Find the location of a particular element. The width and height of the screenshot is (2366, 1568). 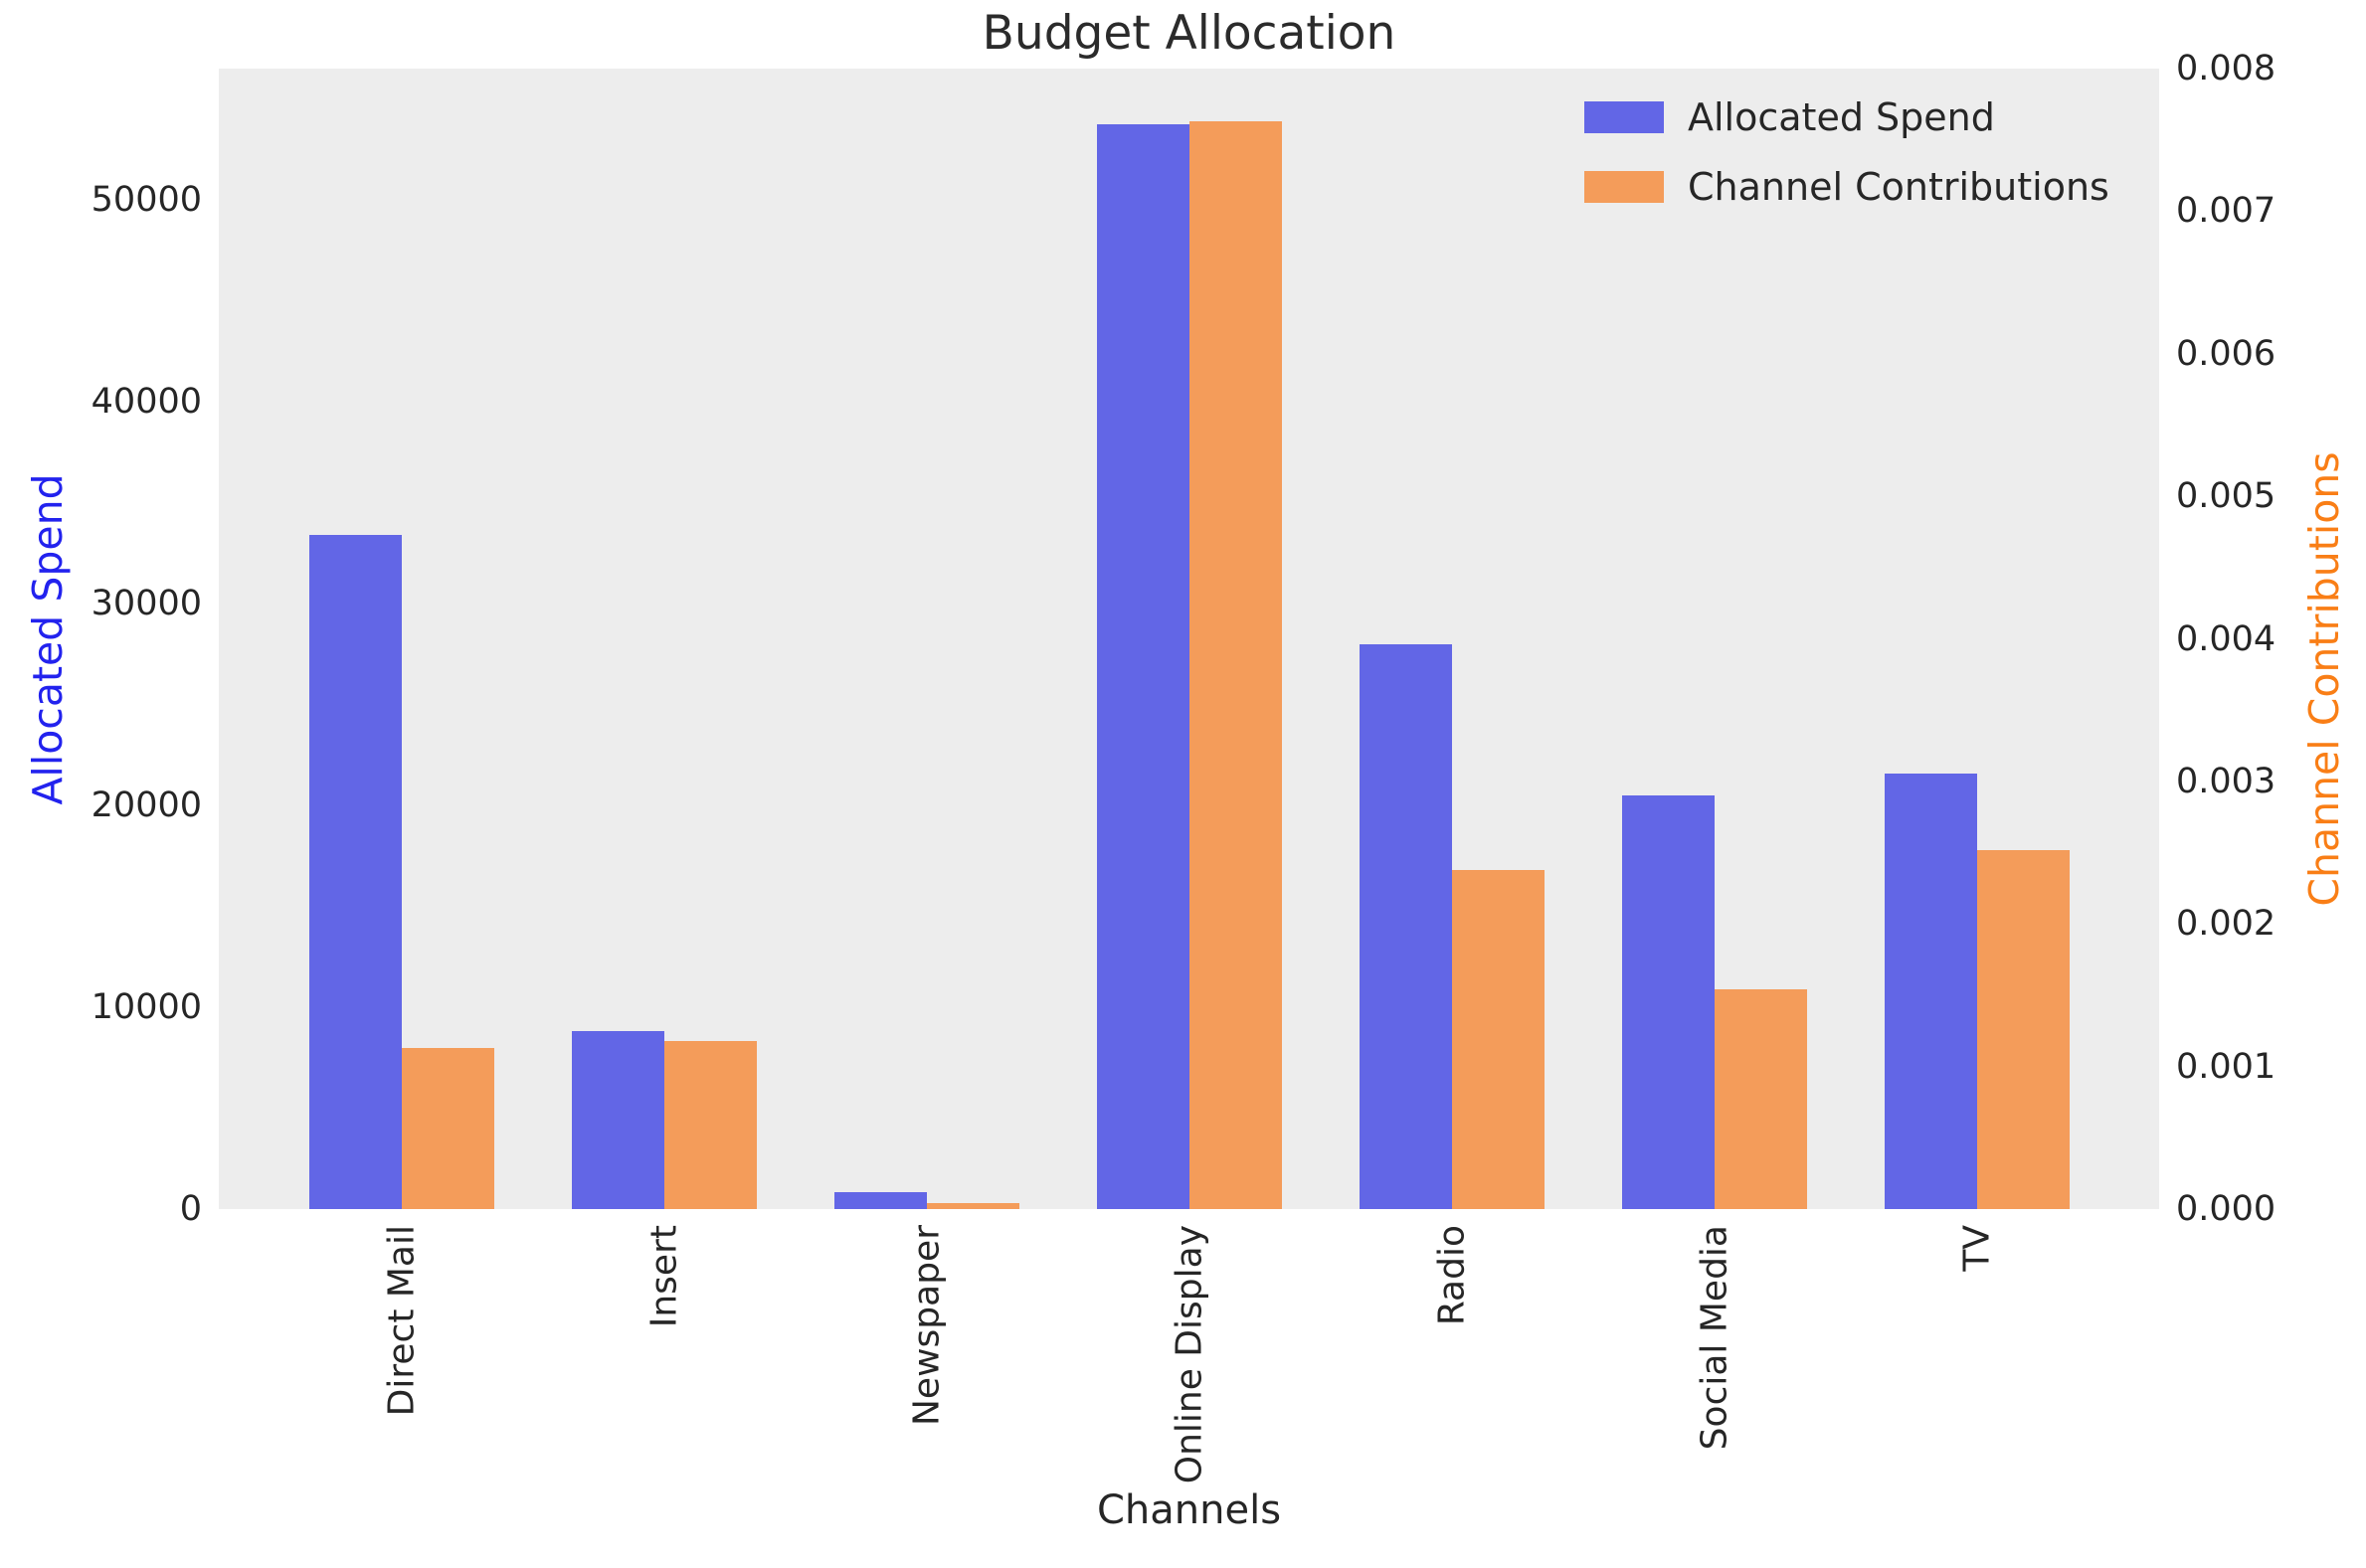

bar-channel-contributions-online-display is located at coordinates (1235, 665).